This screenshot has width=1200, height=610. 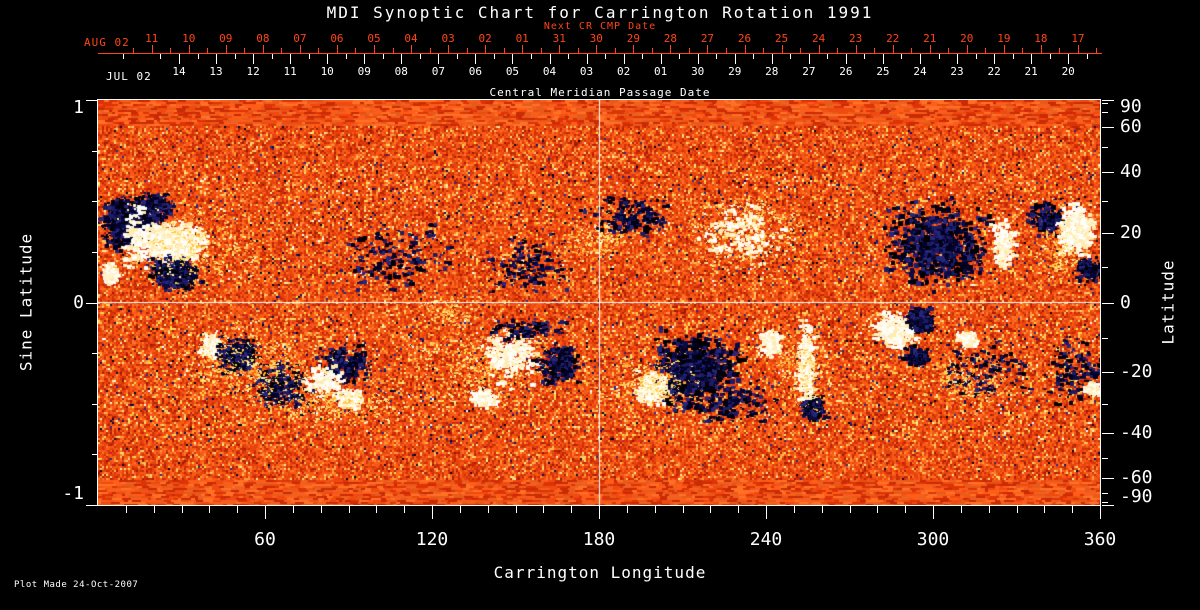 What do you see at coordinates (809, 71) in the screenshot?
I see `cmp-day-label: 27` at bounding box center [809, 71].